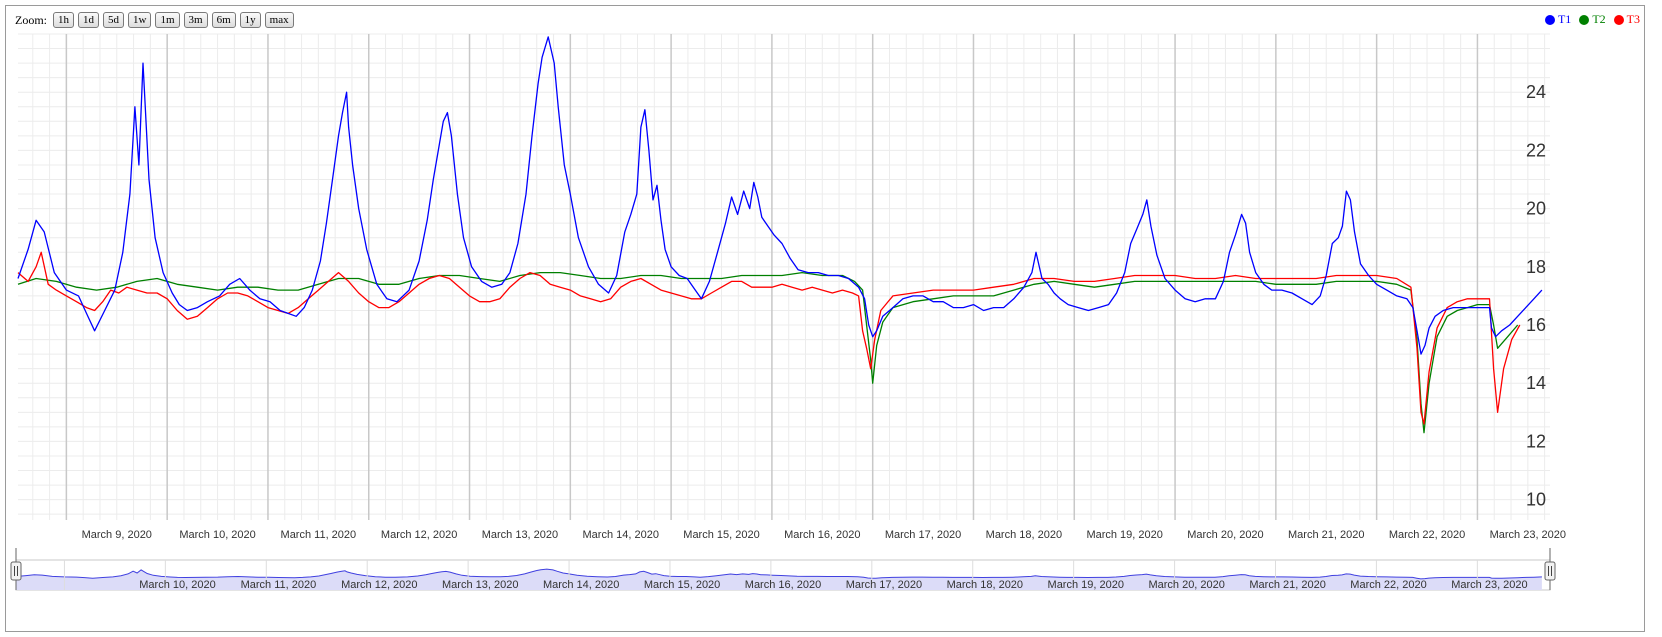 This screenshot has height=637, width=1662. What do you see at coordinates (1633, 19) in the screenshot?
I see `legend-label: T3` at bounding box center [1633, 19].